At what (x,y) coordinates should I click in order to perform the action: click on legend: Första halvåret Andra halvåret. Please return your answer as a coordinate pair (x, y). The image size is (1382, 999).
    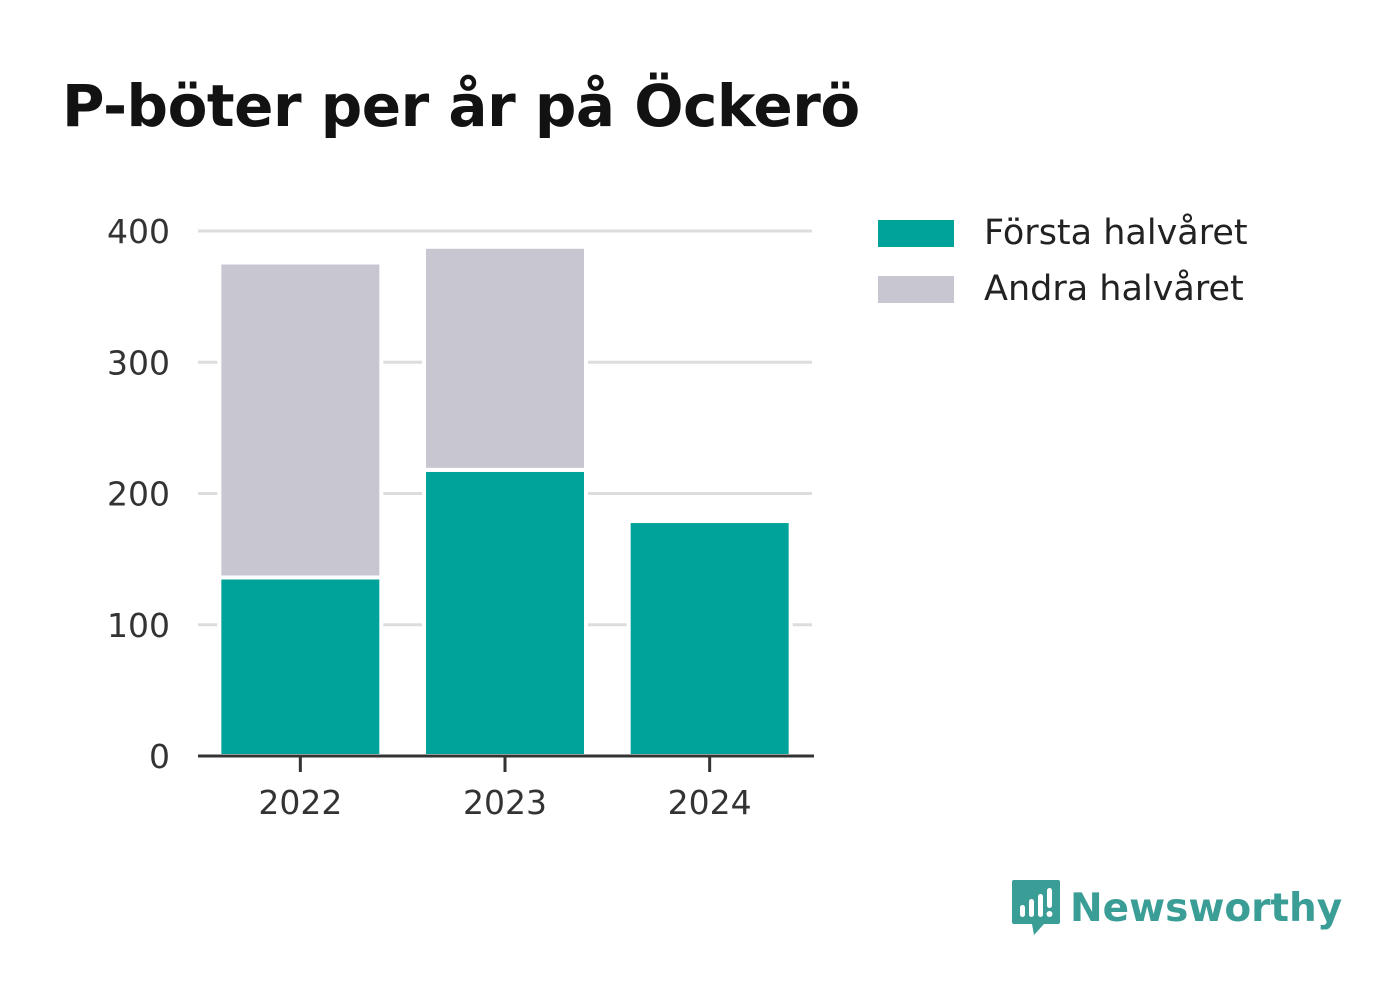
    Looking at the image, I should click on (1063, 261).